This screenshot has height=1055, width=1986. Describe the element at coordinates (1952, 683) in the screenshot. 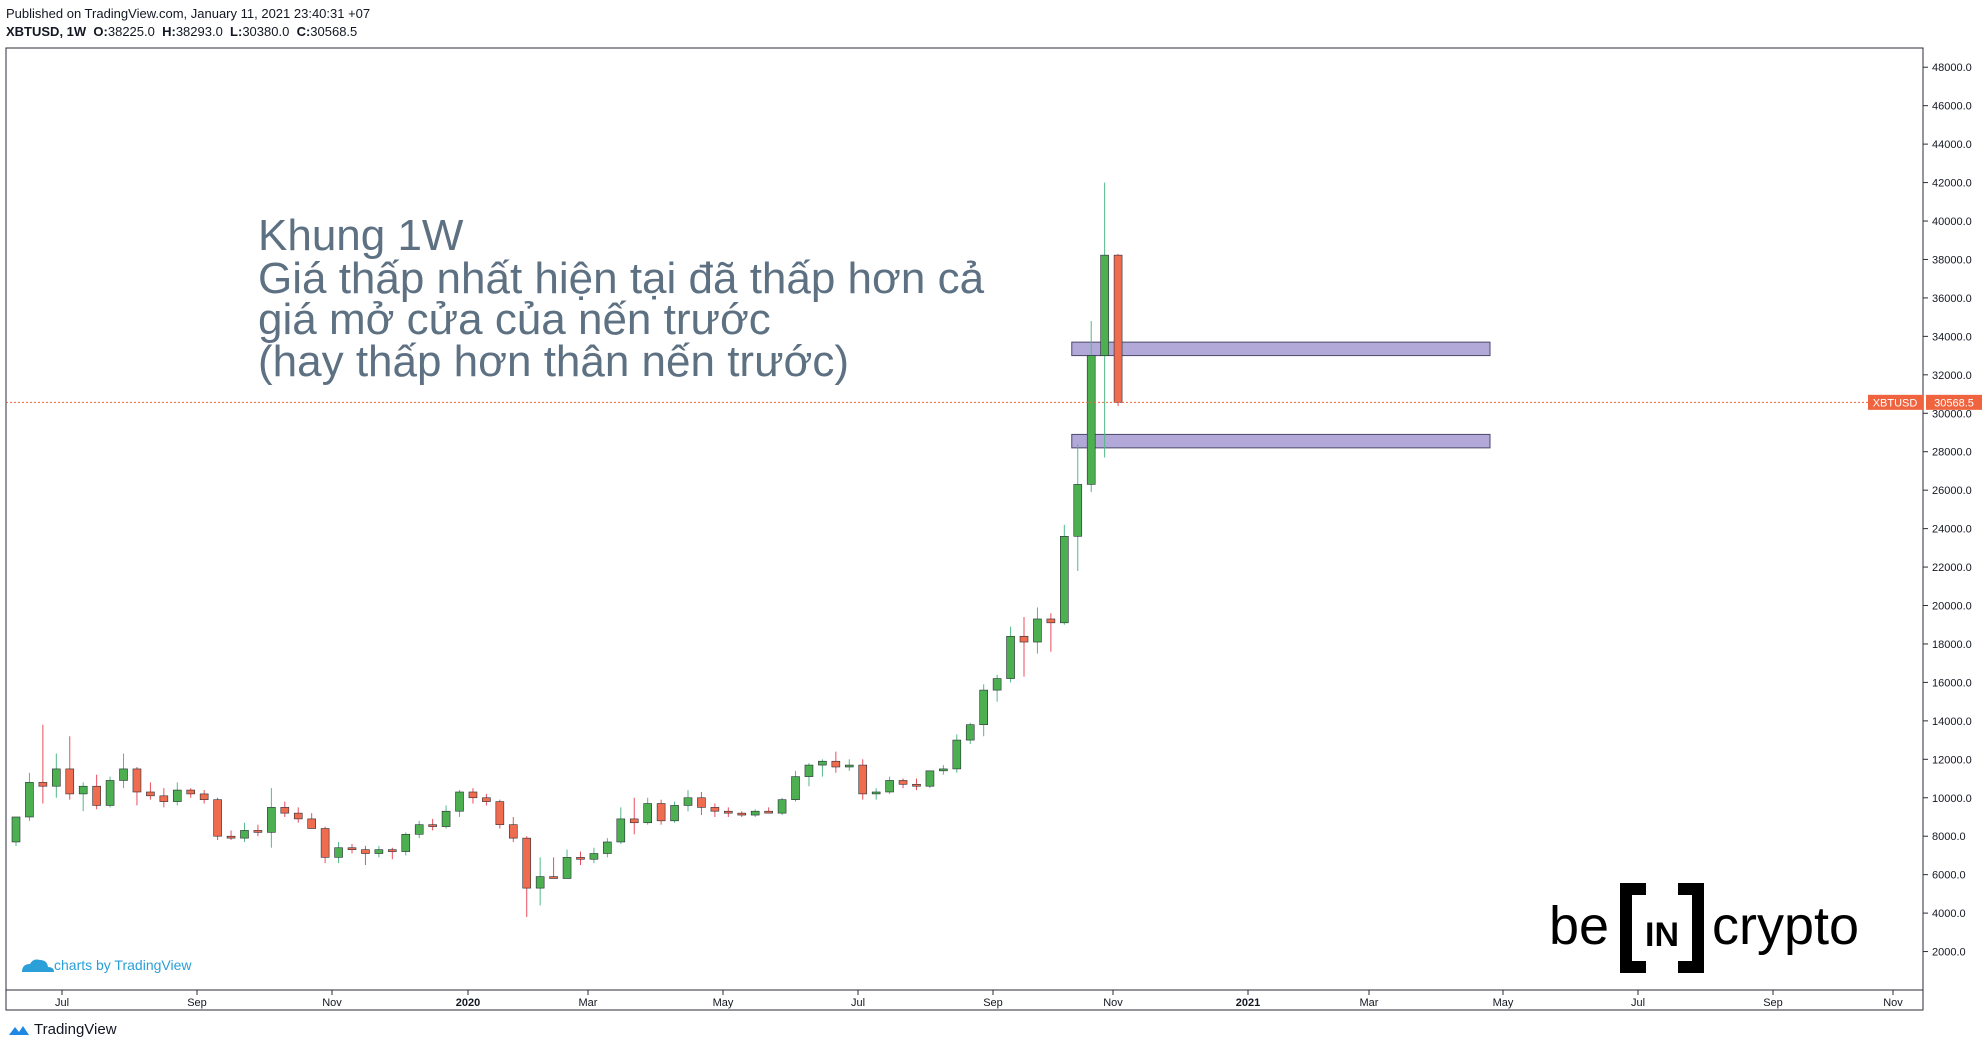

I see `y-tick-label: 16000.0` at that location.